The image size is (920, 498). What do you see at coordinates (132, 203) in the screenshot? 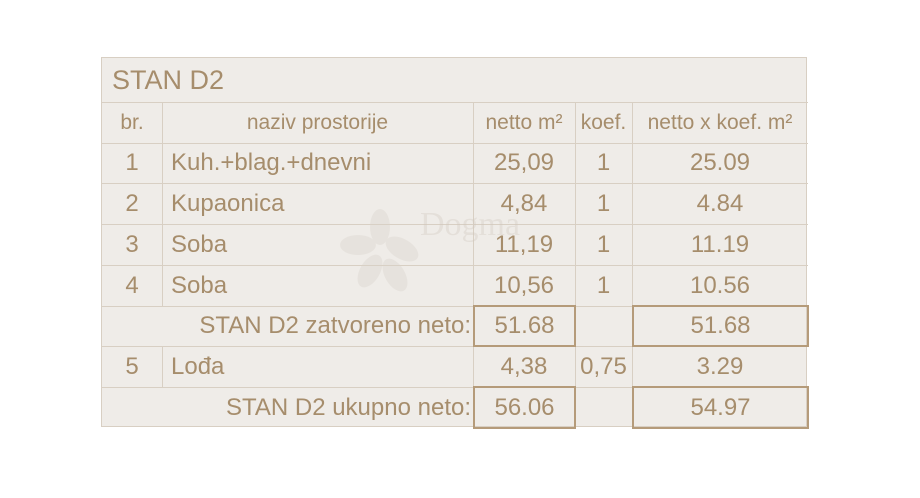
I see `row-number: 2` at bounding box center [132, 203].